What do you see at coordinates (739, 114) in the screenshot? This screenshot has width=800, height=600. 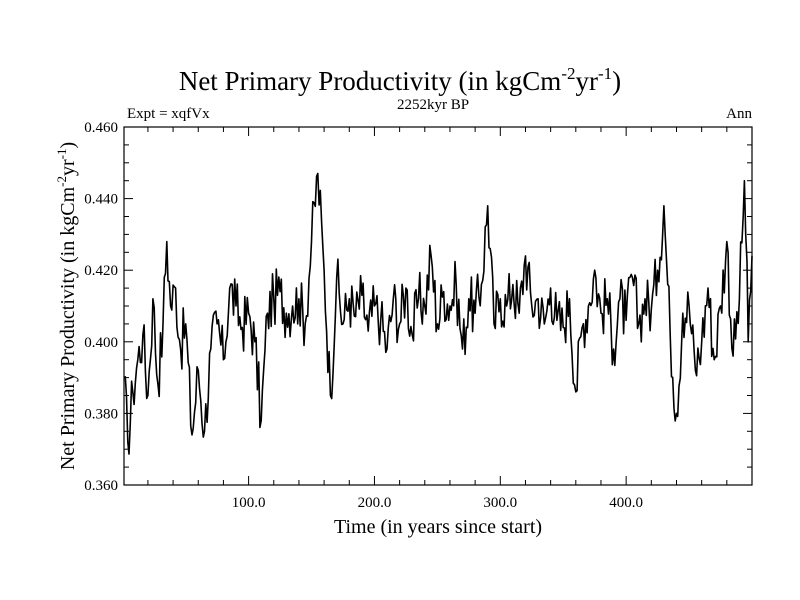 I see `subtitle-right: Ann` at bounding box center [739, 114].